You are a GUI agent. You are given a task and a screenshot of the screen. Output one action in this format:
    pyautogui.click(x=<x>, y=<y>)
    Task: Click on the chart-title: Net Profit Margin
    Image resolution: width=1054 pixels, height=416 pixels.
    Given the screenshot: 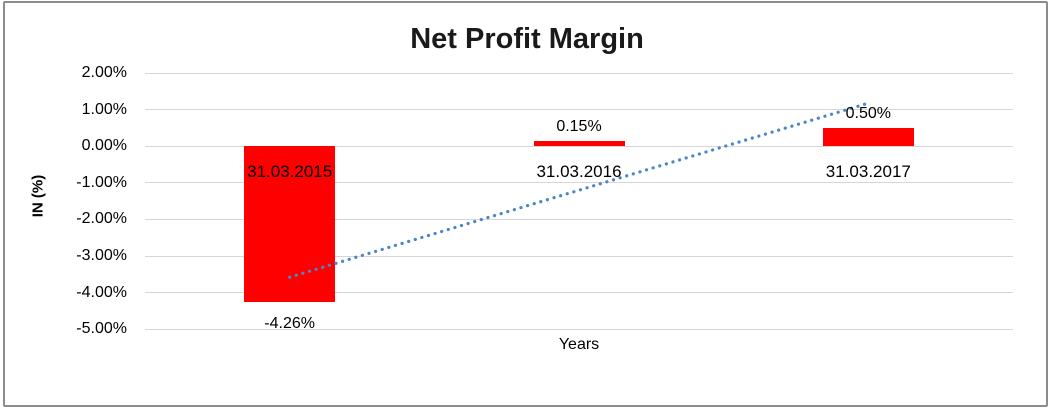 What is the action you would take?
    pyautogui.click(x=527, y=39)
    